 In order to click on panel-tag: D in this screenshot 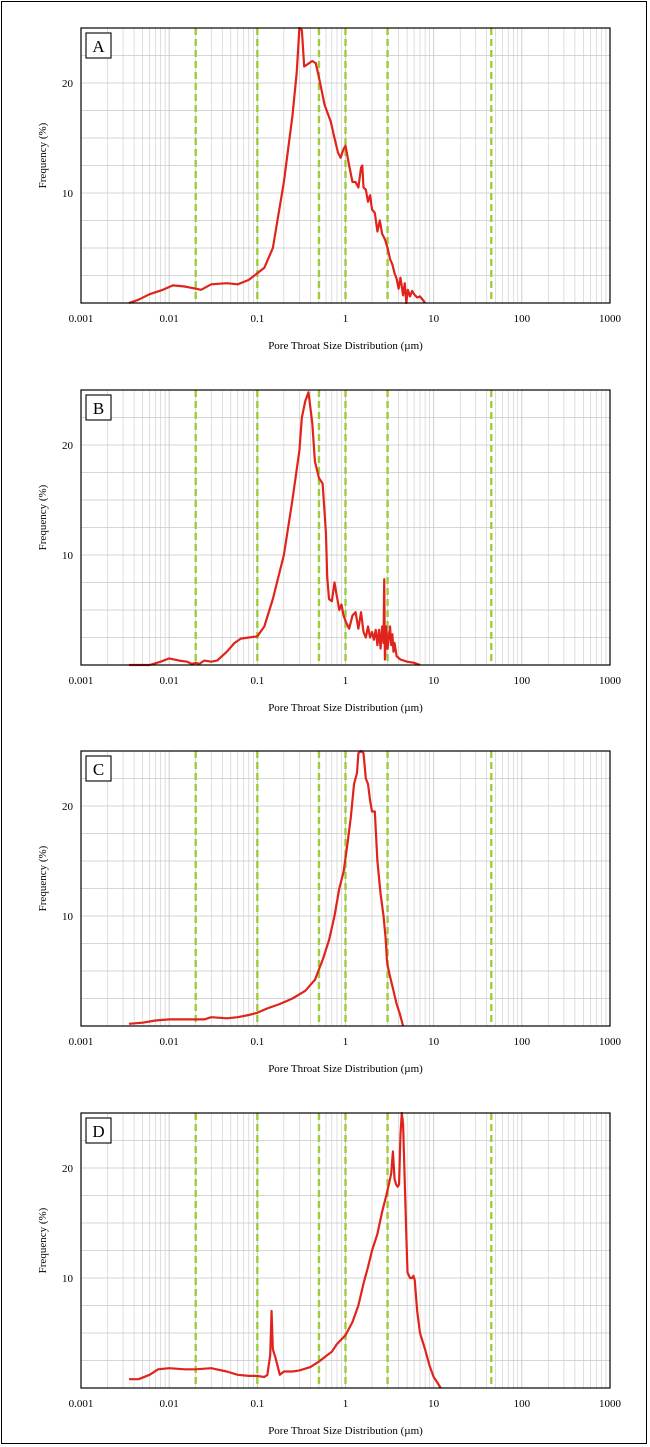, I will do `click(98, 1130)`.